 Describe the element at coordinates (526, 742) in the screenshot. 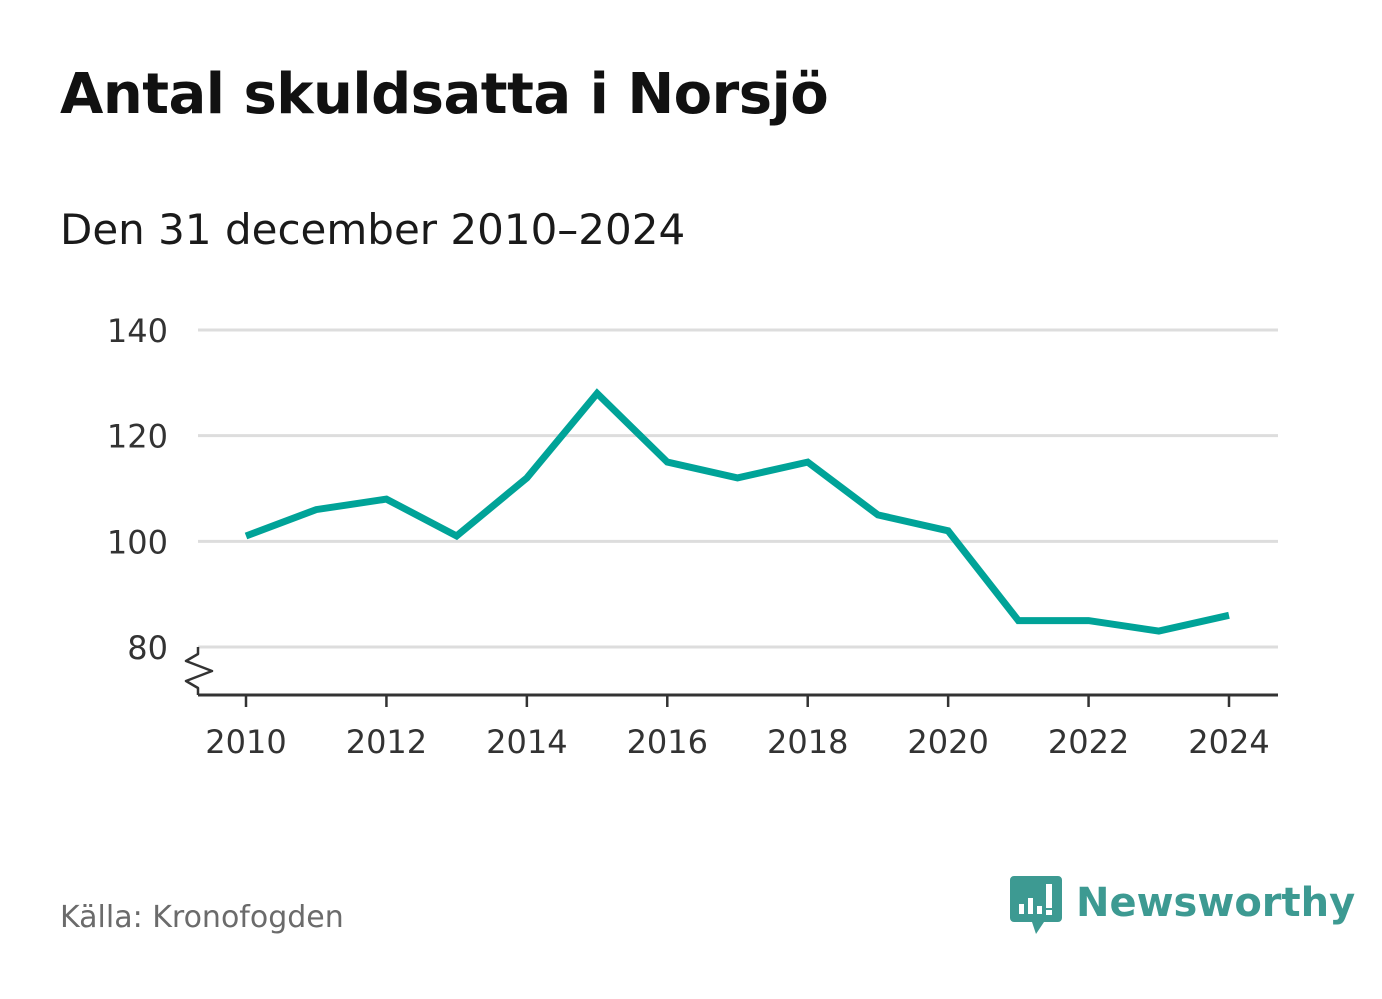

I see `x-tick-label-2014: 2014` at that location.